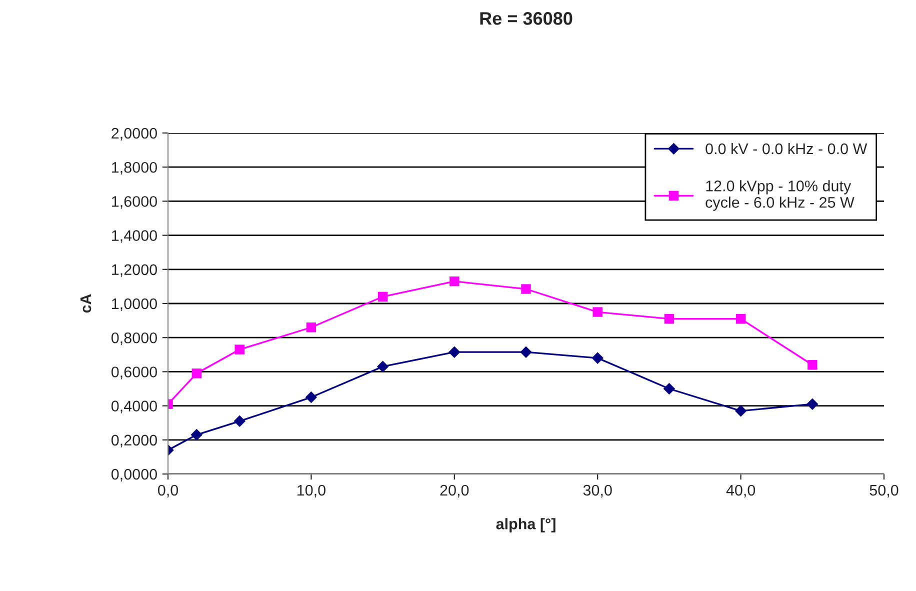  Describe the element at coordinates (787, 148) in the screenshot. I see `legend-label: 0.0 kV - 0.0 kHz - 0.0 W` at that location.